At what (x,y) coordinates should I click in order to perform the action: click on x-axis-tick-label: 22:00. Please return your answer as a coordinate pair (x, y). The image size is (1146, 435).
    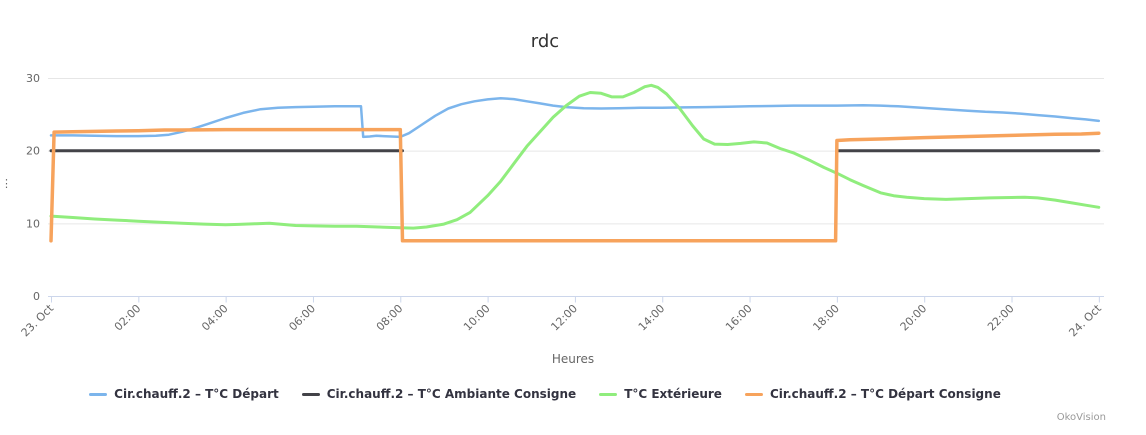
    Looking at the image, I should click on (1001, 318).